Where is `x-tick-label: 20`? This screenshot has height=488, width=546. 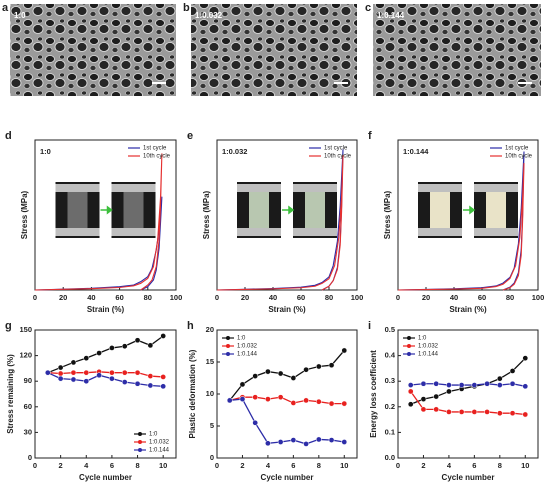 x-tick-label: 20 is located at coordinates (245, 297).